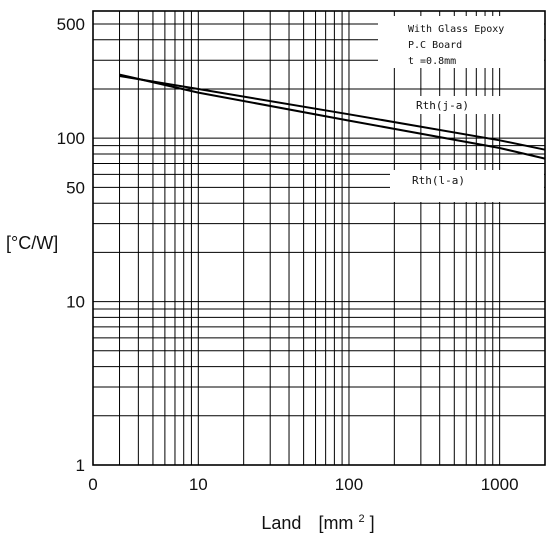 This screenshot has width=546, height=537. I want to click on x-axis-title: Land [mm 2 ], so click(317, 519).